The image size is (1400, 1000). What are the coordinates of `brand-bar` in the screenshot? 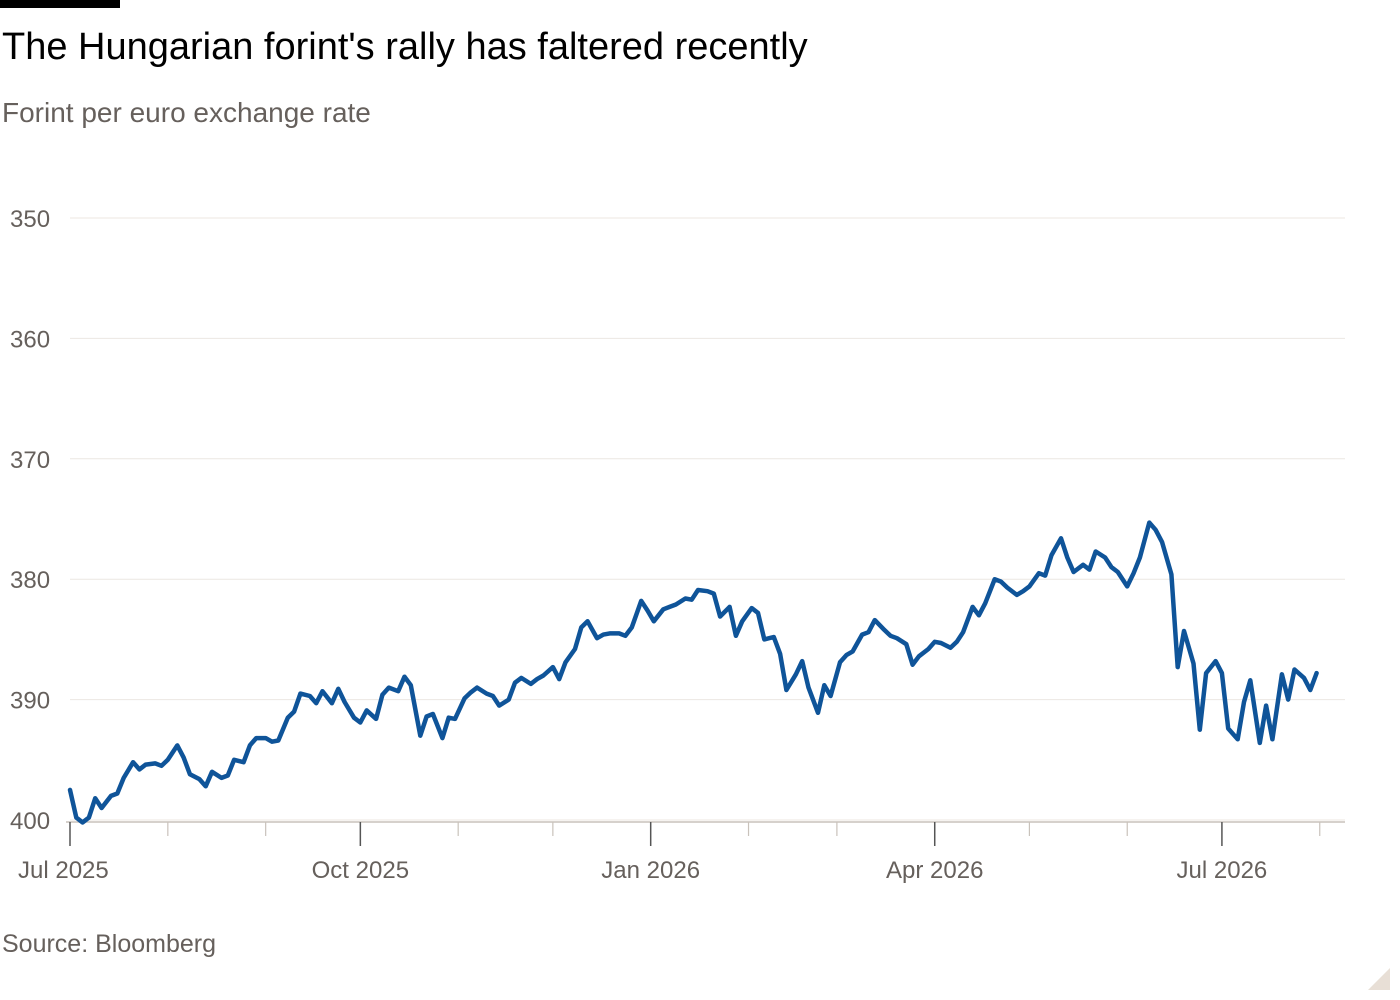 It's located at (60, 4).